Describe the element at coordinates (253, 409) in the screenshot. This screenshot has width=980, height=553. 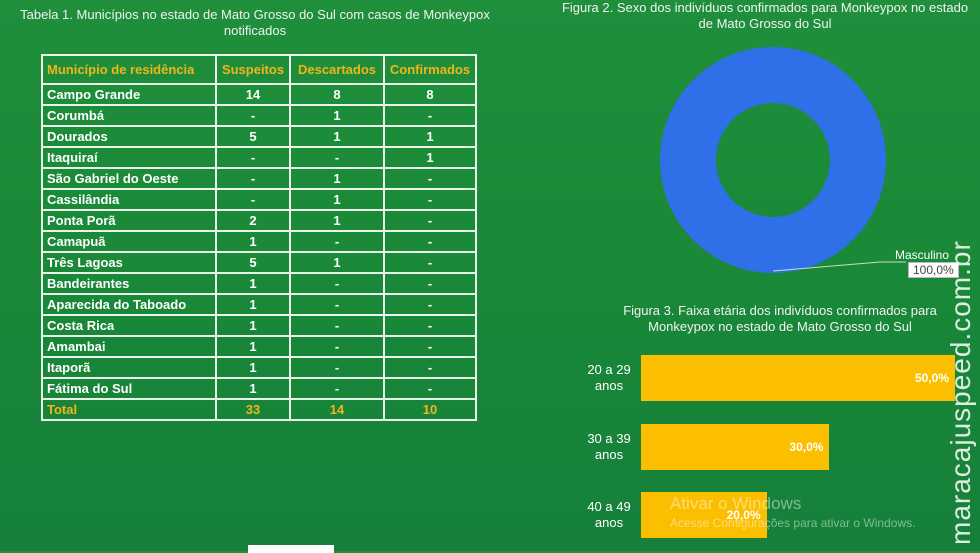
I see `value-cell: 33` at that location.